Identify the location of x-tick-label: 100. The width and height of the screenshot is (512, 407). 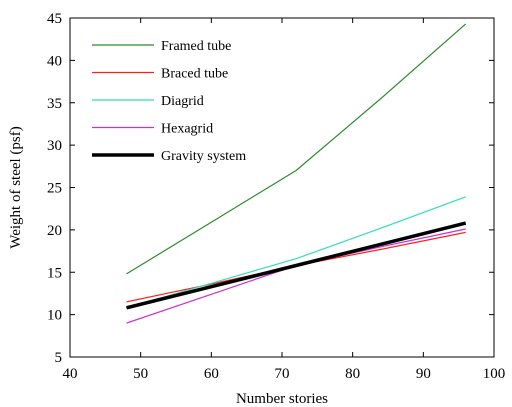
(494, 374).